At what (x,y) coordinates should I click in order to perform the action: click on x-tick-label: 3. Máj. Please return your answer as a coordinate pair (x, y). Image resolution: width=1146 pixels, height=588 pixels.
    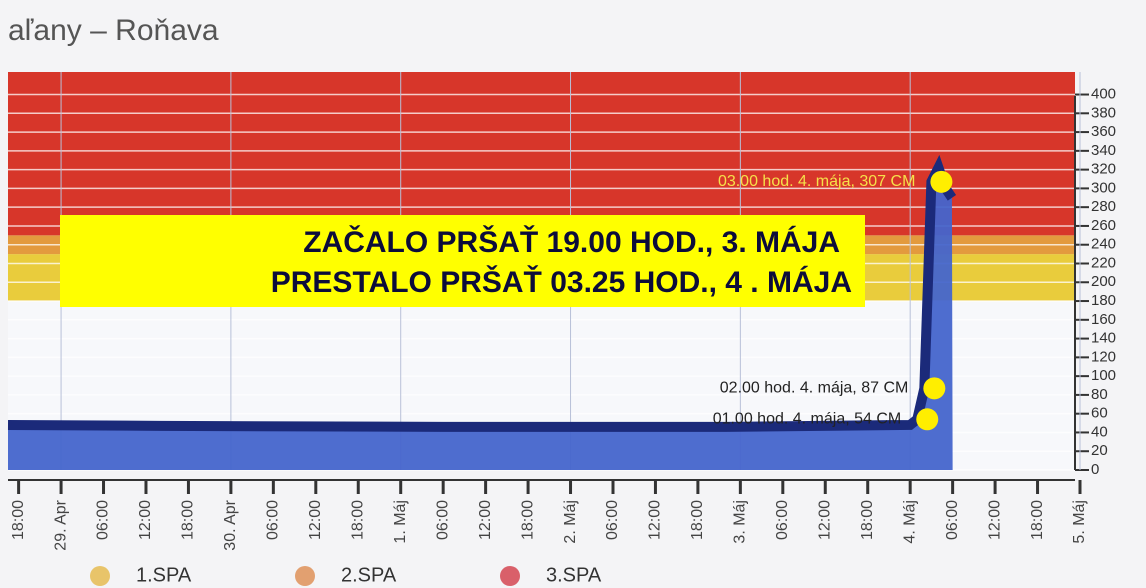
    Looking at the image, I should click on (740, 522).